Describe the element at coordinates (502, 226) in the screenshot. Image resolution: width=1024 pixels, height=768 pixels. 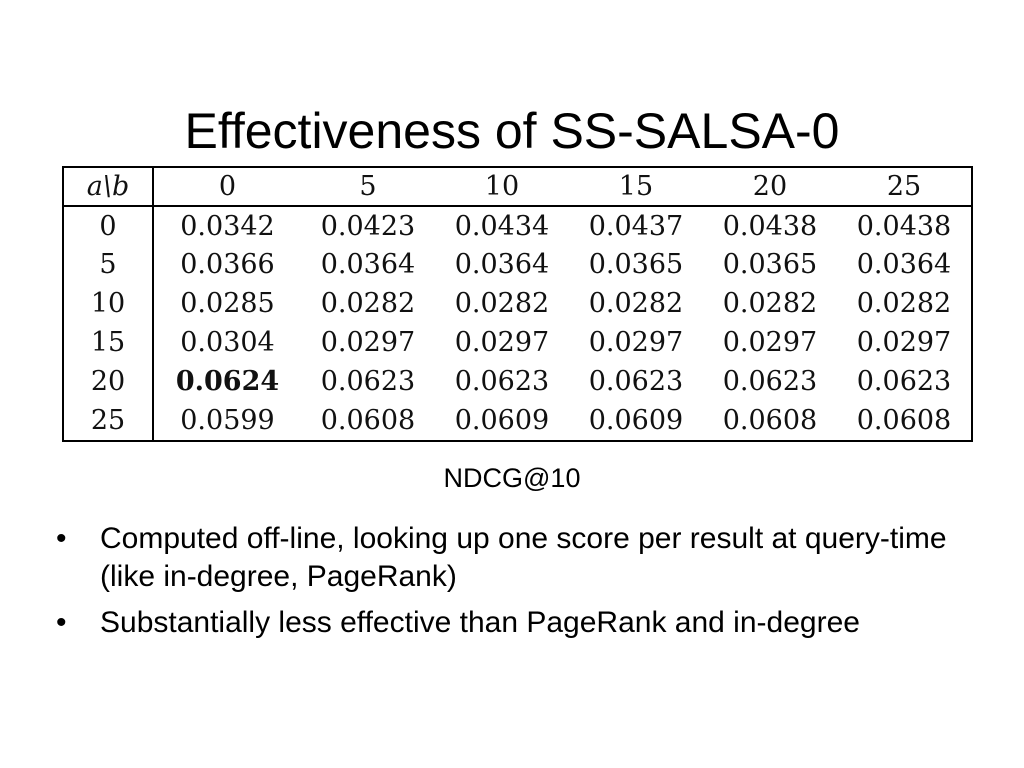
I see `table-cell: 0.0434` at that location.